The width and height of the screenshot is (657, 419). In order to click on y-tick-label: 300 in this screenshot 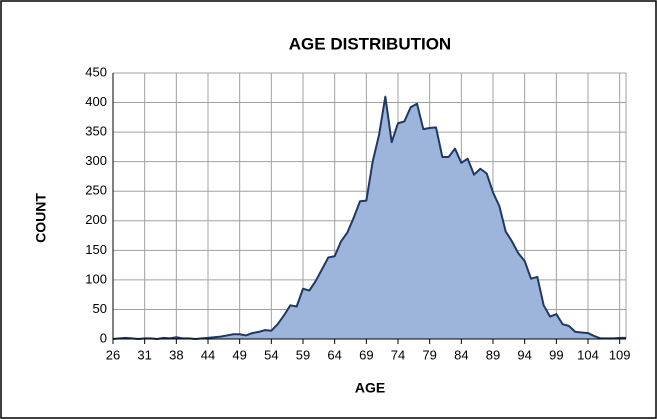, I will do `click(96, 160)`.